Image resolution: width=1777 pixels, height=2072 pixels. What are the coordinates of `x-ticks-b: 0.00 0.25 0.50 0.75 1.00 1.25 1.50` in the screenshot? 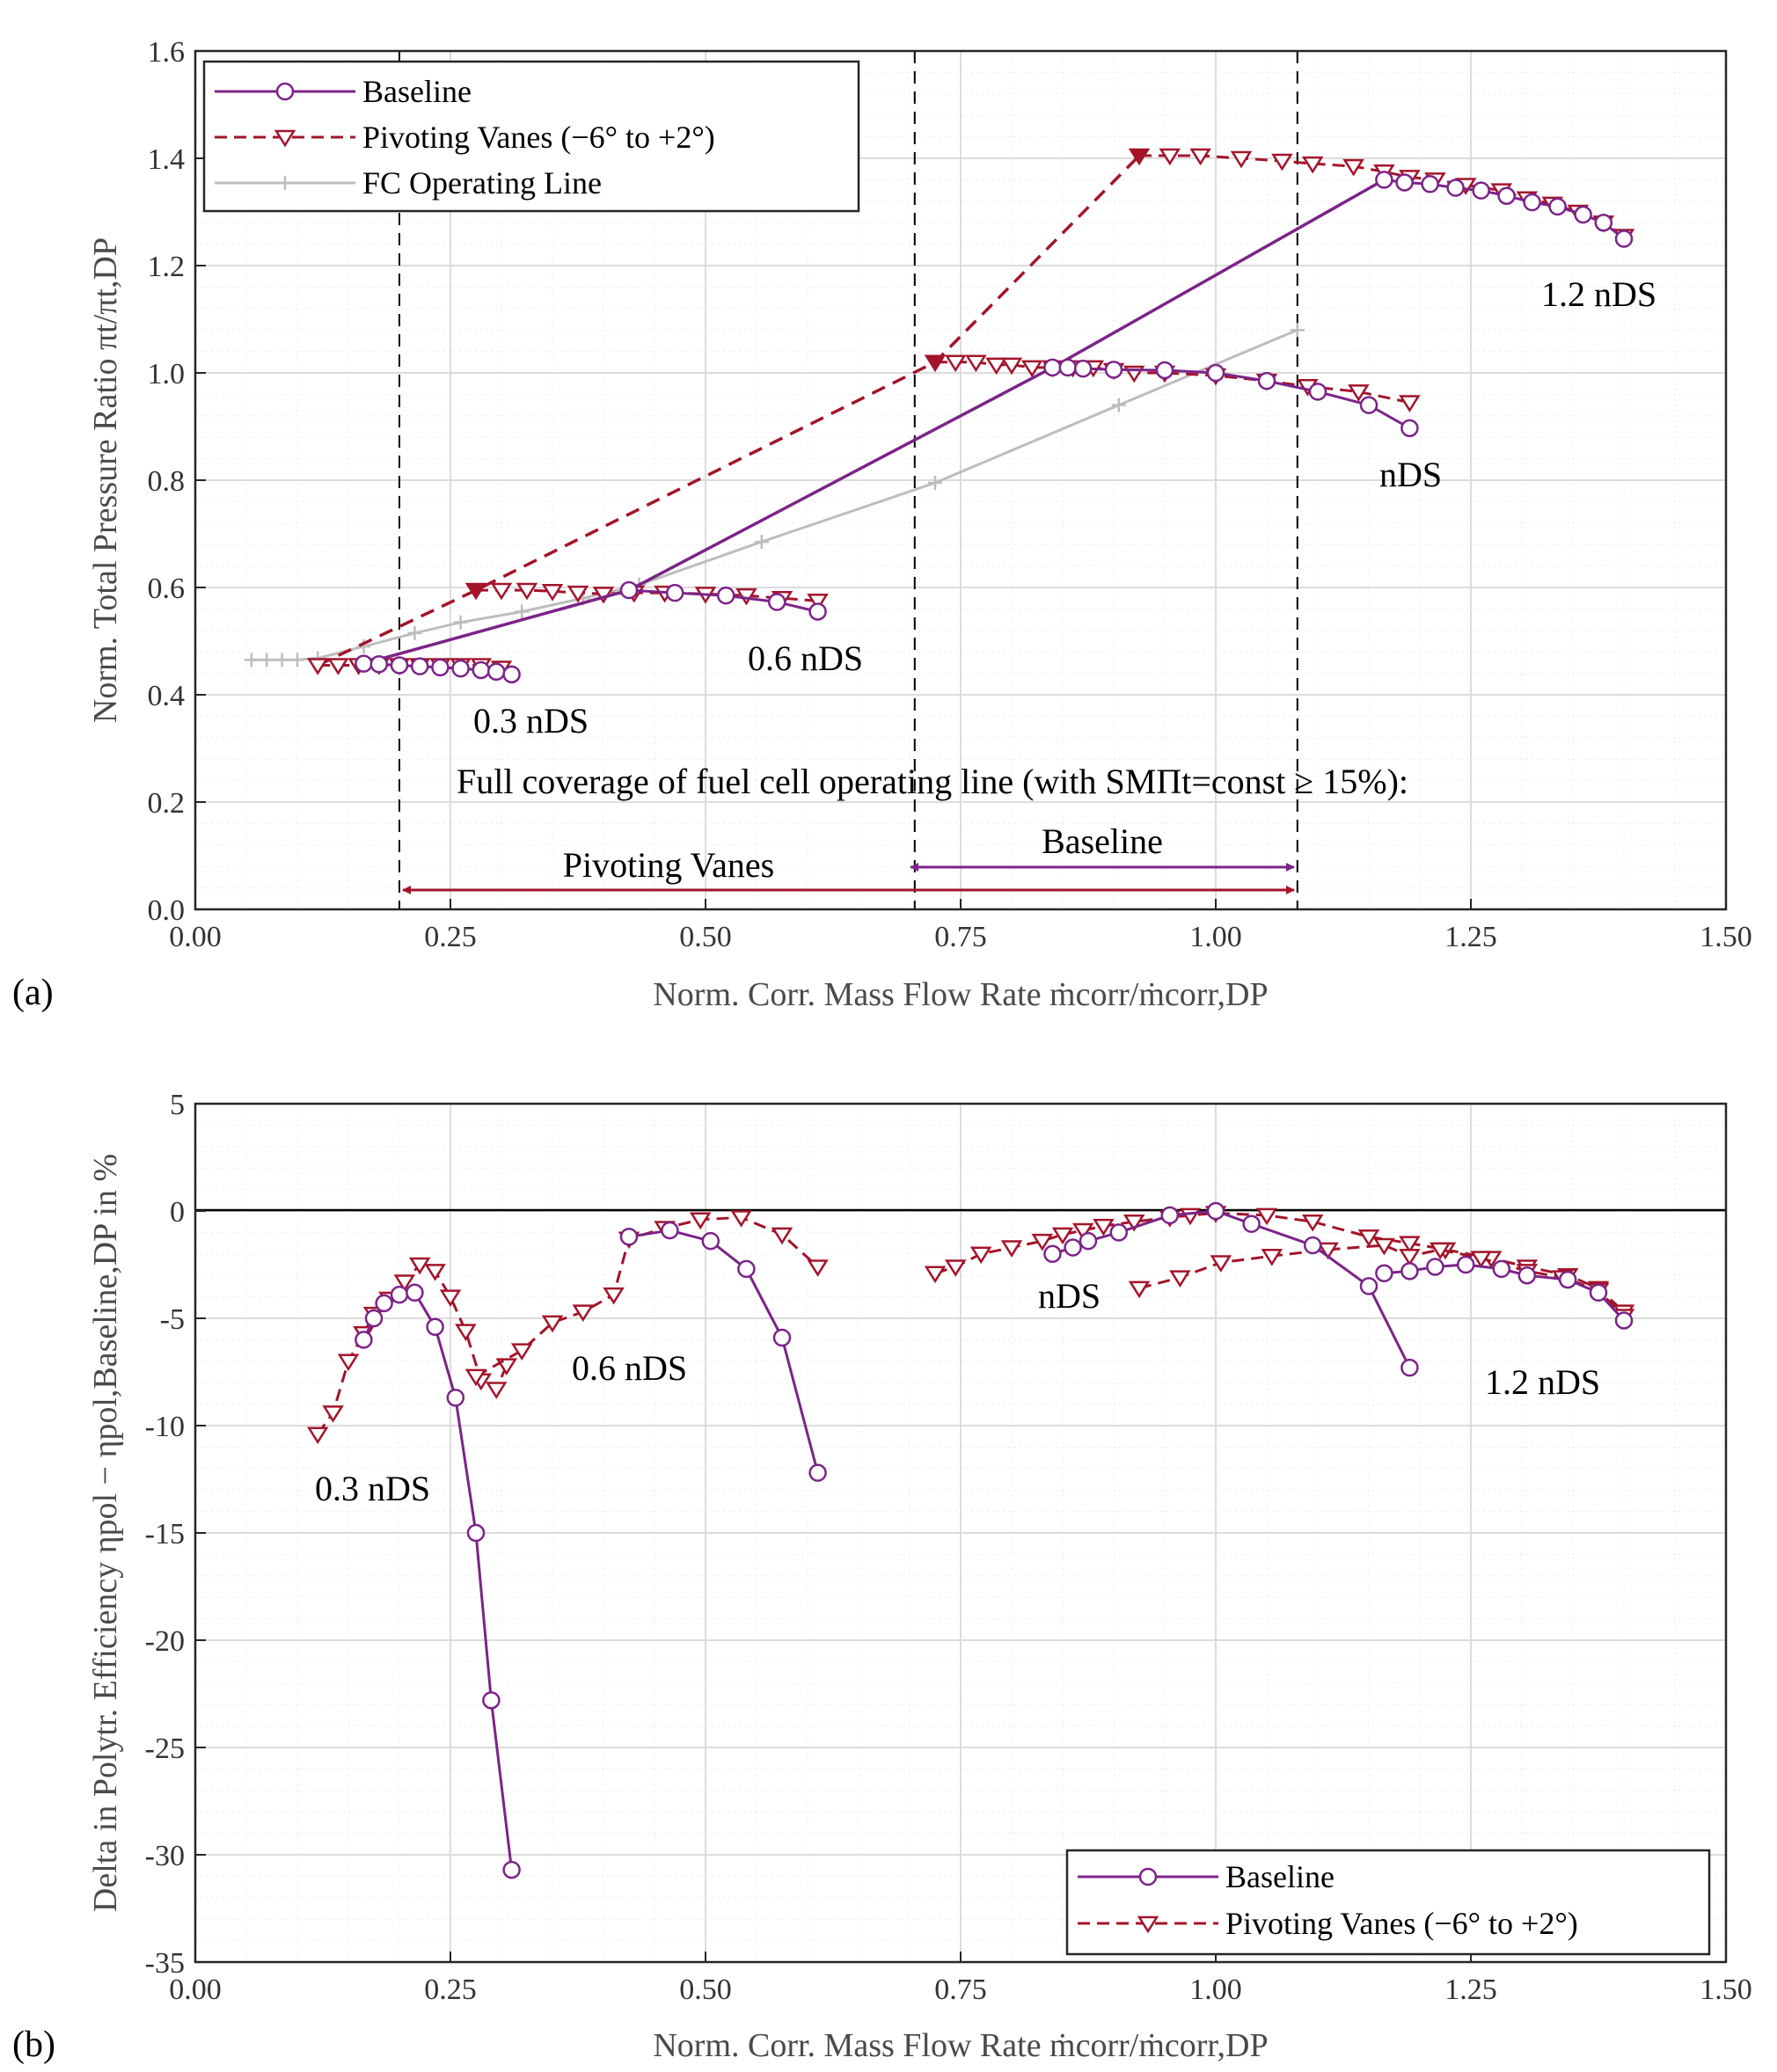 It's located at (960, 1979).